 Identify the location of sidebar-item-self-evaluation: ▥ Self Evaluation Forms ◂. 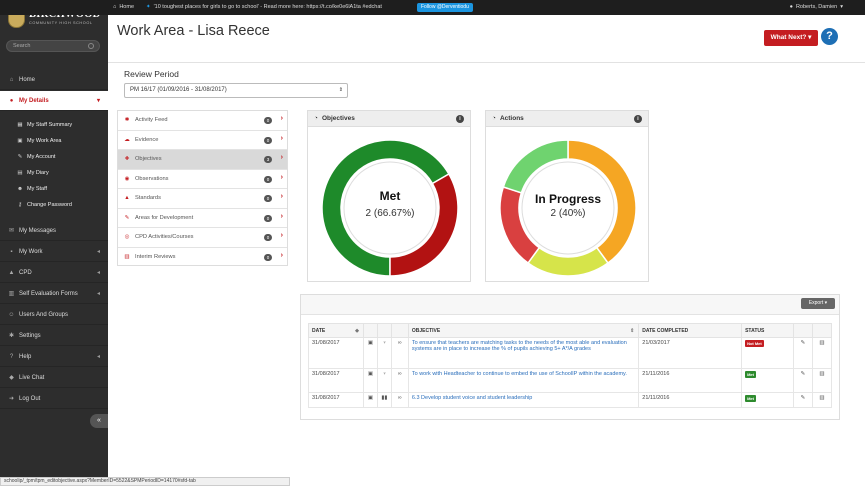
(54, 294).